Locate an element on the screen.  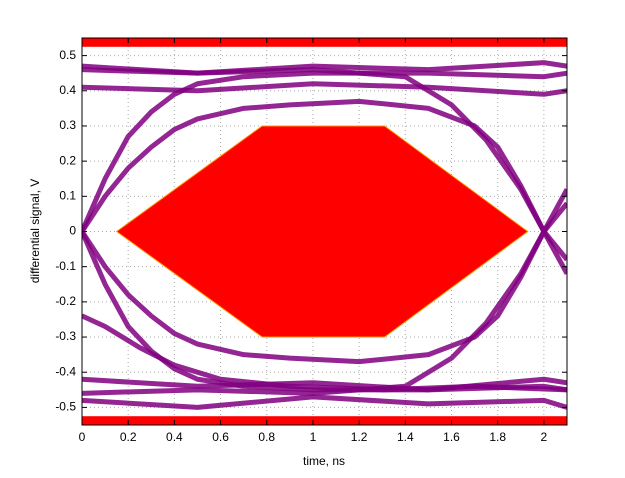
x-tick-label: 1.8 is located at coordinates (497, 437).